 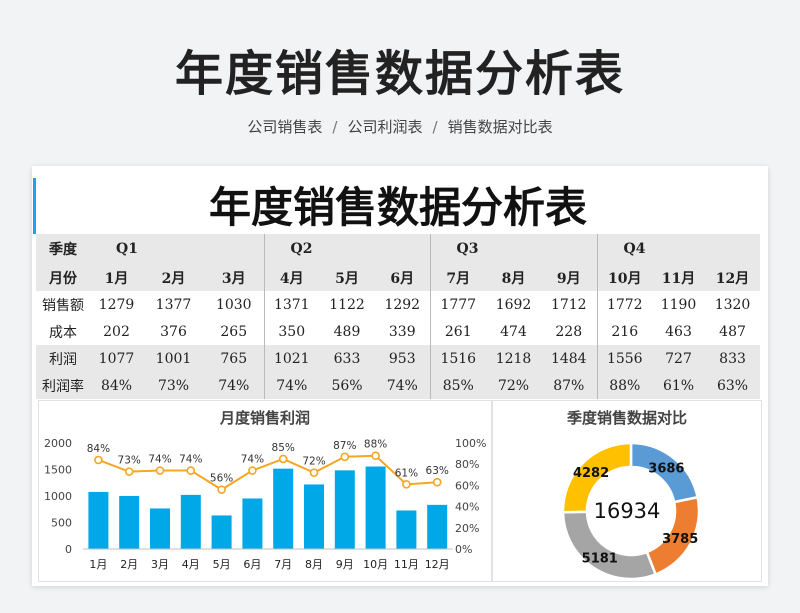 I want to click on quarter-row: 季度 Q1 Q2 Q3 Q4, so click(x=398, y=249).